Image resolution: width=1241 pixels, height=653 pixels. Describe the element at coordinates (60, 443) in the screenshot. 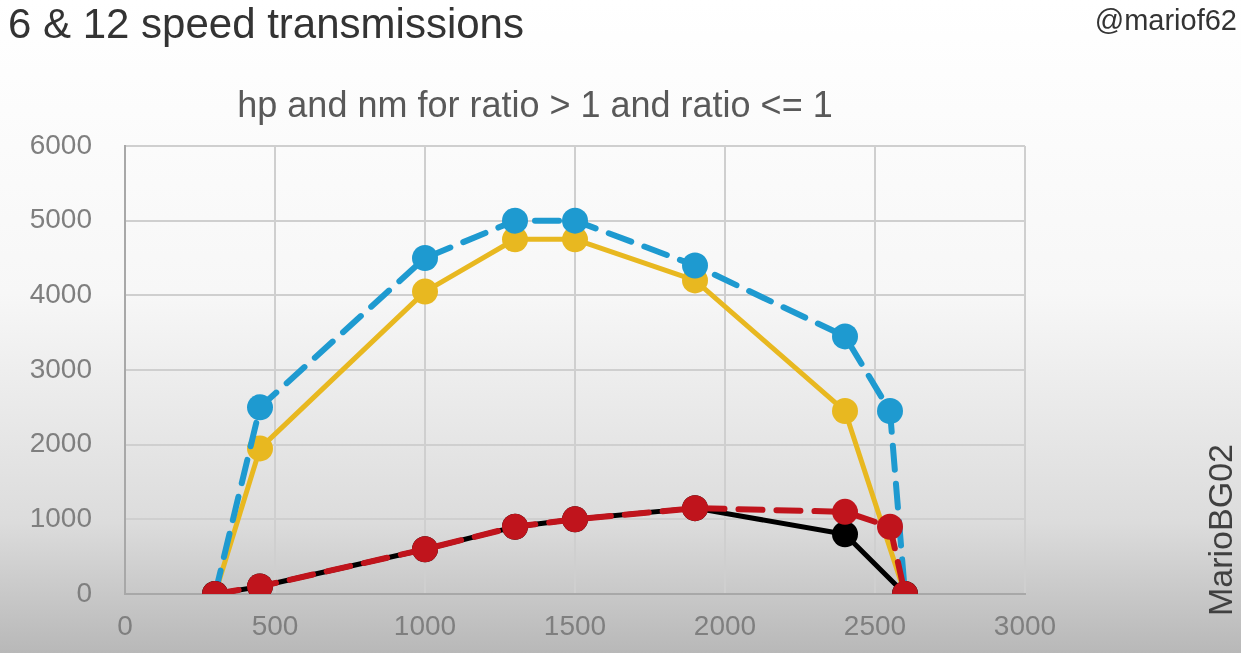

I see `y-tick-label: 2000` at that location.